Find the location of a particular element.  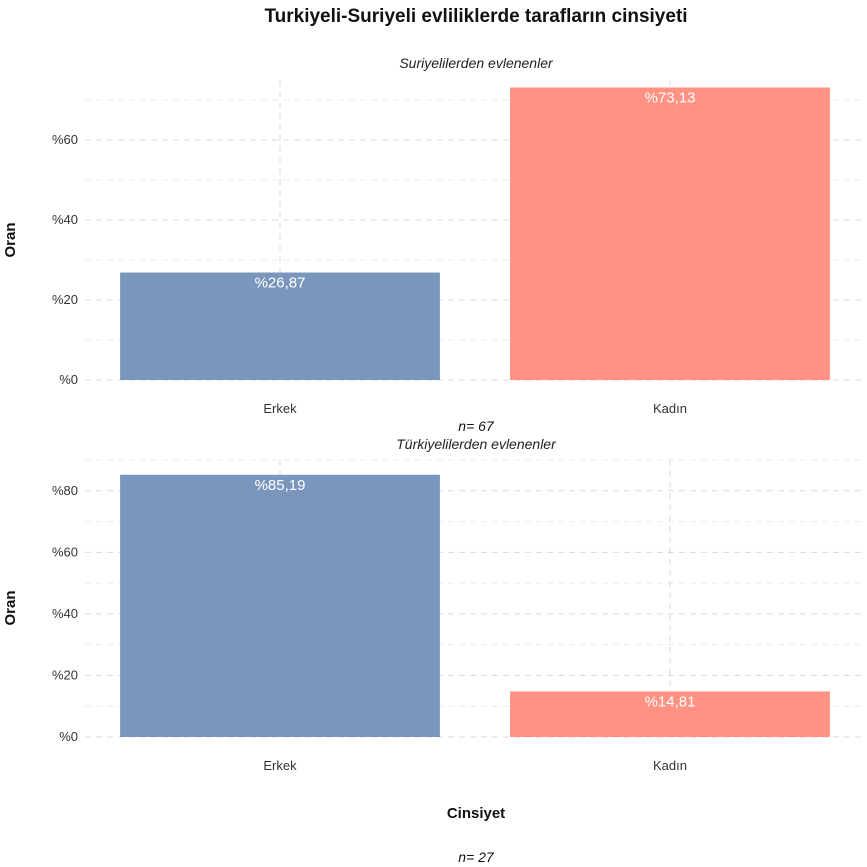

panel-1-subtitle: Suriyelilerden evlenenler is located at coordinates (476, 63).